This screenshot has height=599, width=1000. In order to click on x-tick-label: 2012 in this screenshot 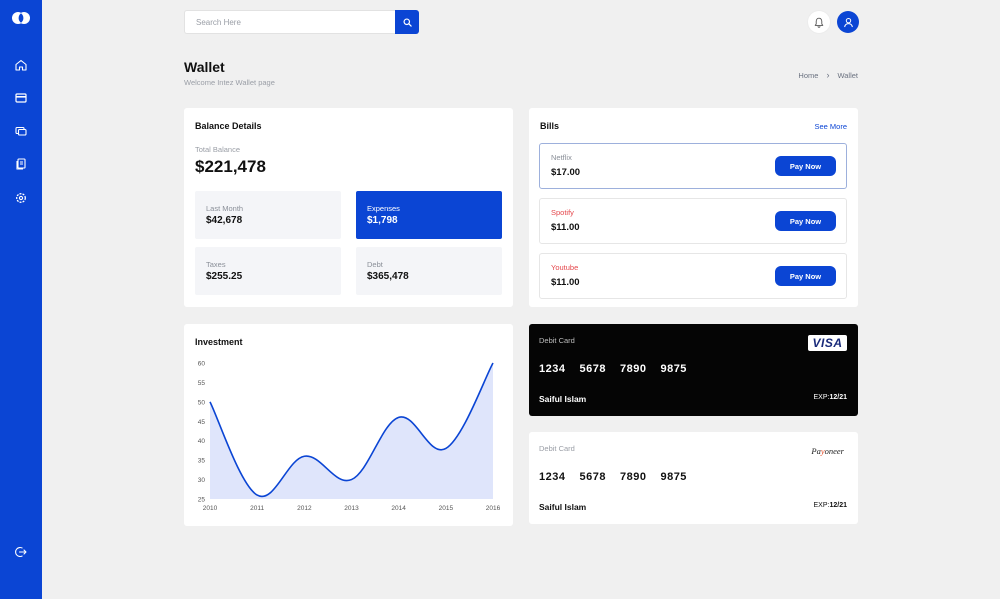, I will do `click(304, 508)`.